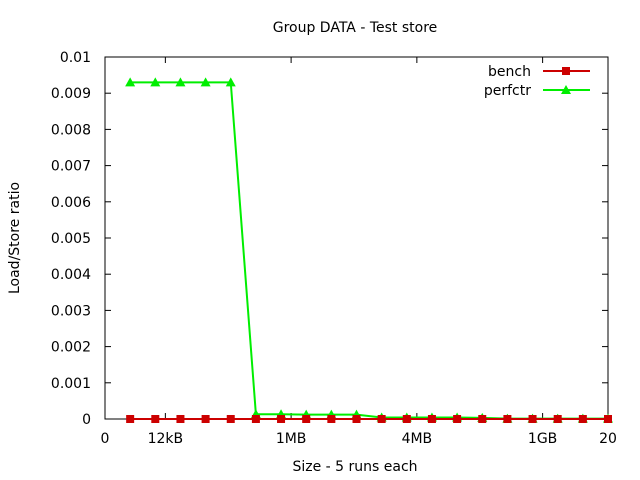 The height and width of the screenshot is (480, 640). Describe the element at coordinates (71, 130) in the screenshot. I see `y-tick-label: 0.008` at that location.